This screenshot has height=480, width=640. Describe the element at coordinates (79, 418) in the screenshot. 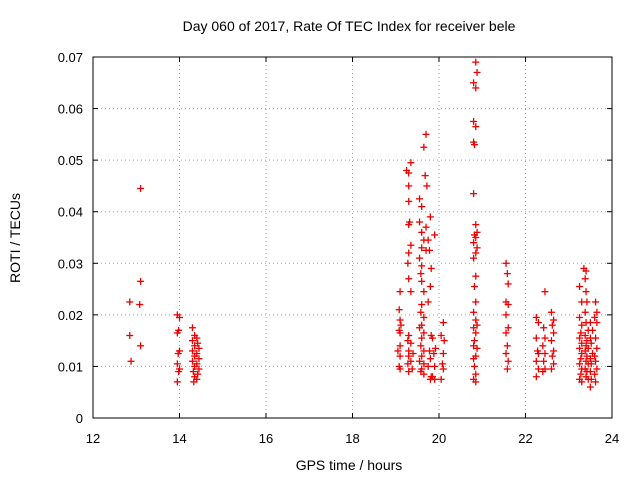

I see `y-tick-label: 0` at that location.